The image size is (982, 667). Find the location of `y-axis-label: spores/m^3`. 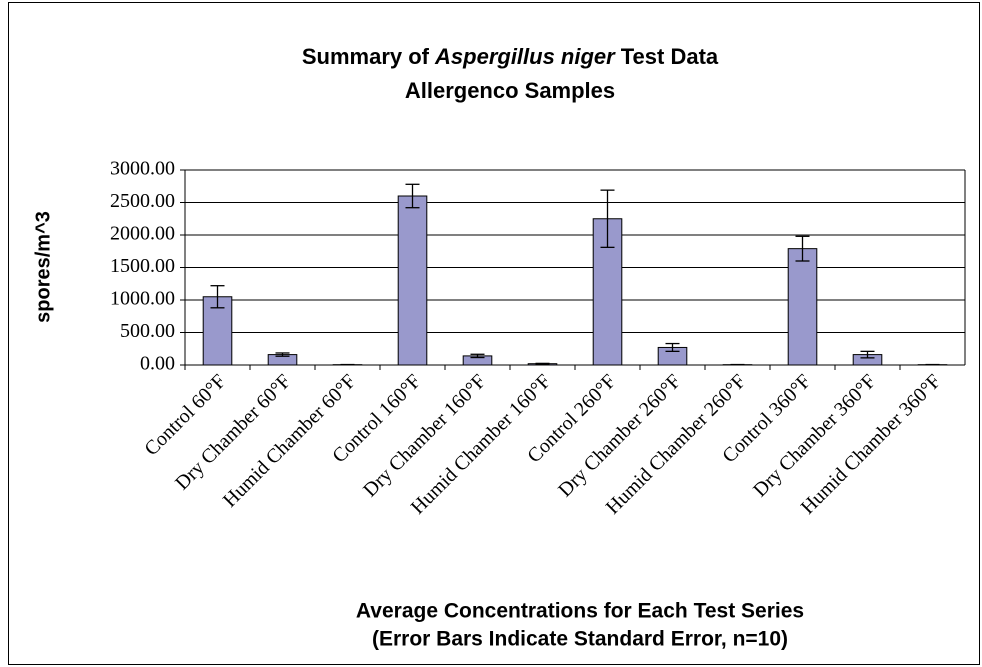

y-axis-label: spores/m^3 is located at coordinates (43, 267).